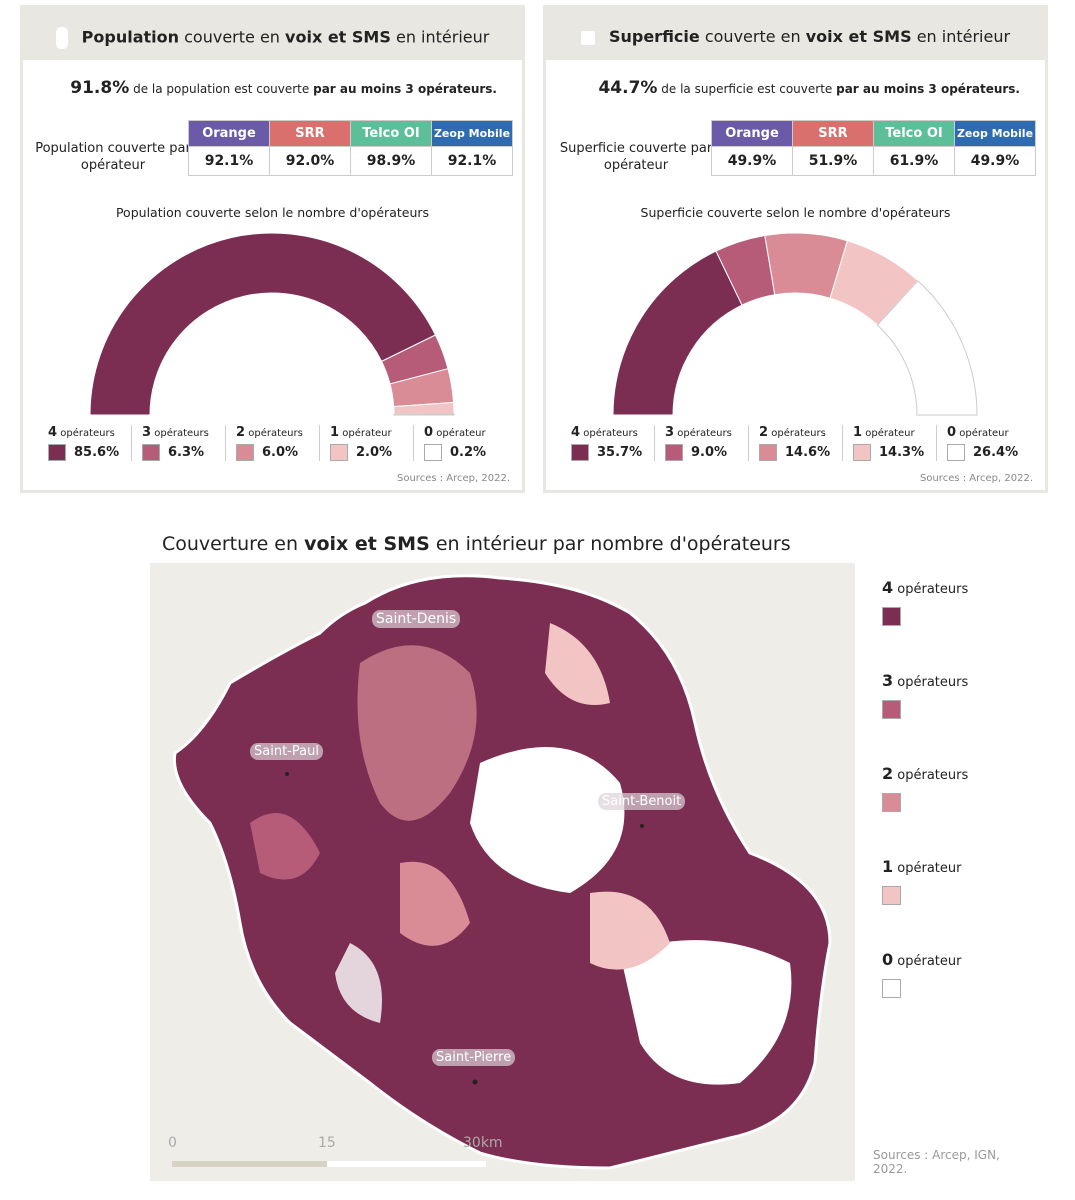 This screenshot has width=1075, height=1200. What do you see at coordinates (587, 37) in the screenshot?
I see `area-icon` at bounding box center [587, 37].